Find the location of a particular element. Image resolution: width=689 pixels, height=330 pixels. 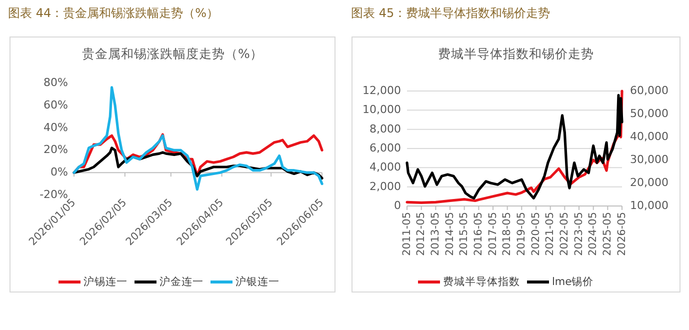

y-tick-label: 80% is located at coordinates (56, 83).